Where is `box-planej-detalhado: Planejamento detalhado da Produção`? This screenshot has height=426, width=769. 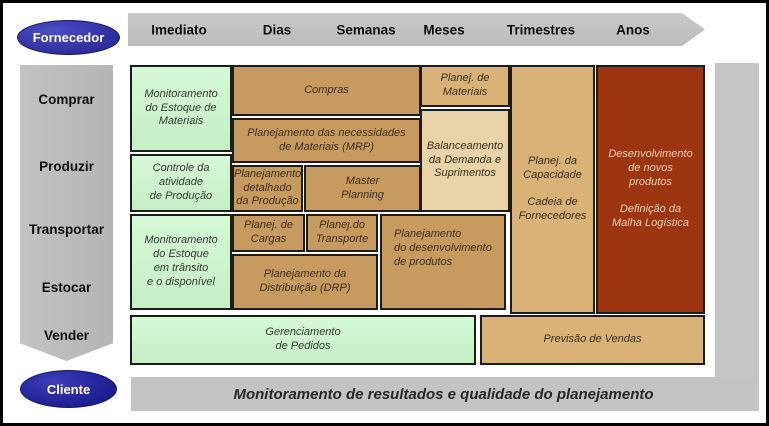 box-planej-detalhado: Planejamento detalhado da Produção is located at coordinates (267, 188).